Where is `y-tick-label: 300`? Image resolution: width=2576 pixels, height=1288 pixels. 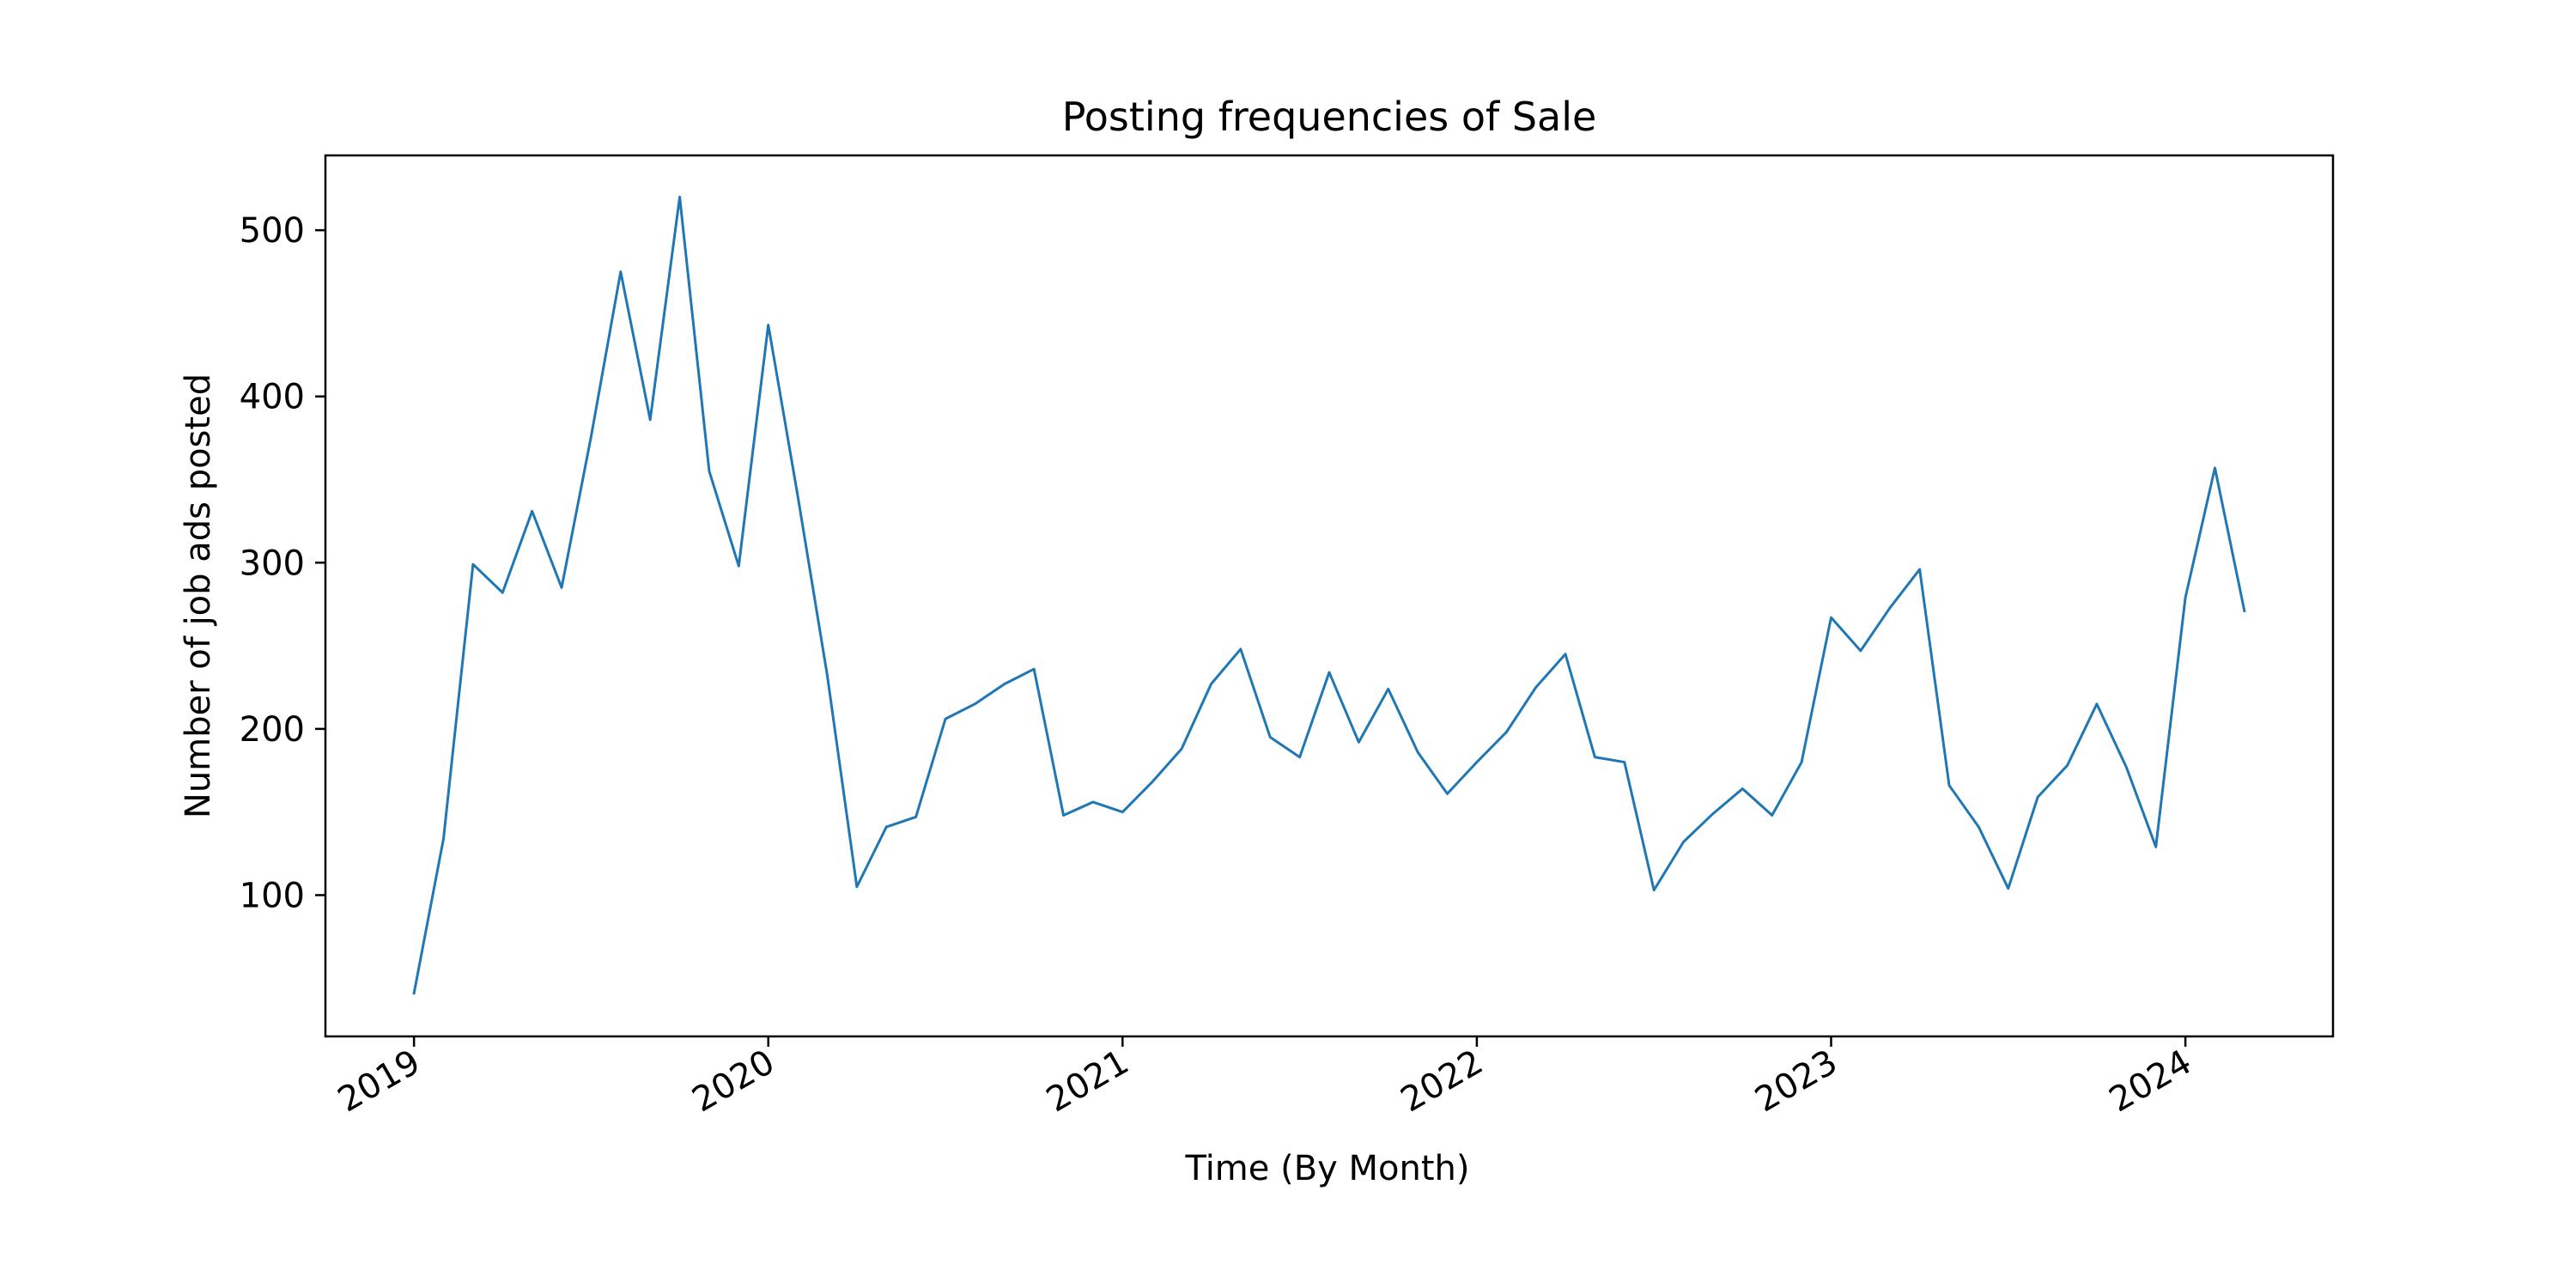 y-tick-label: 300 is located at coordinates (272, 563).